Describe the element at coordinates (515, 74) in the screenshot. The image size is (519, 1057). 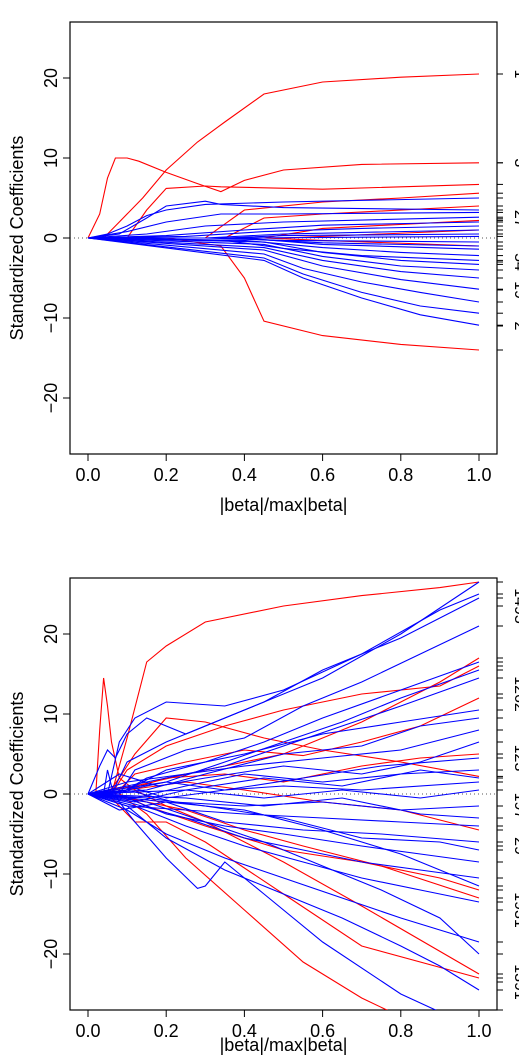
I see `right-axis-label: 1` at that location.